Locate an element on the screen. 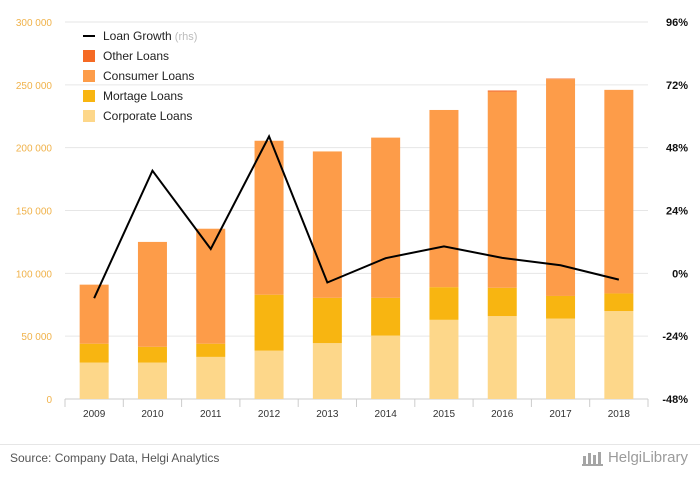 The image size is (700, 483). y-tick-label: 300 000 is located at coordinates (34, 23).